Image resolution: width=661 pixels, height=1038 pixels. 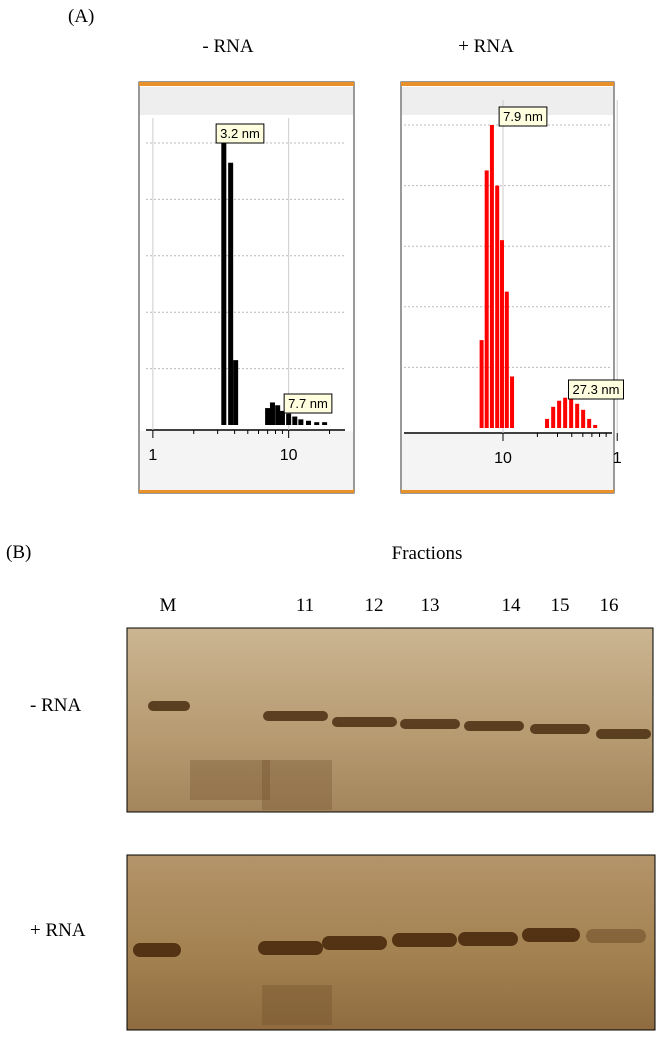 What do you see at coordinates (609, 605) in the screenshot?
I see `lane-label: 16` at bounding box center [609, 605].